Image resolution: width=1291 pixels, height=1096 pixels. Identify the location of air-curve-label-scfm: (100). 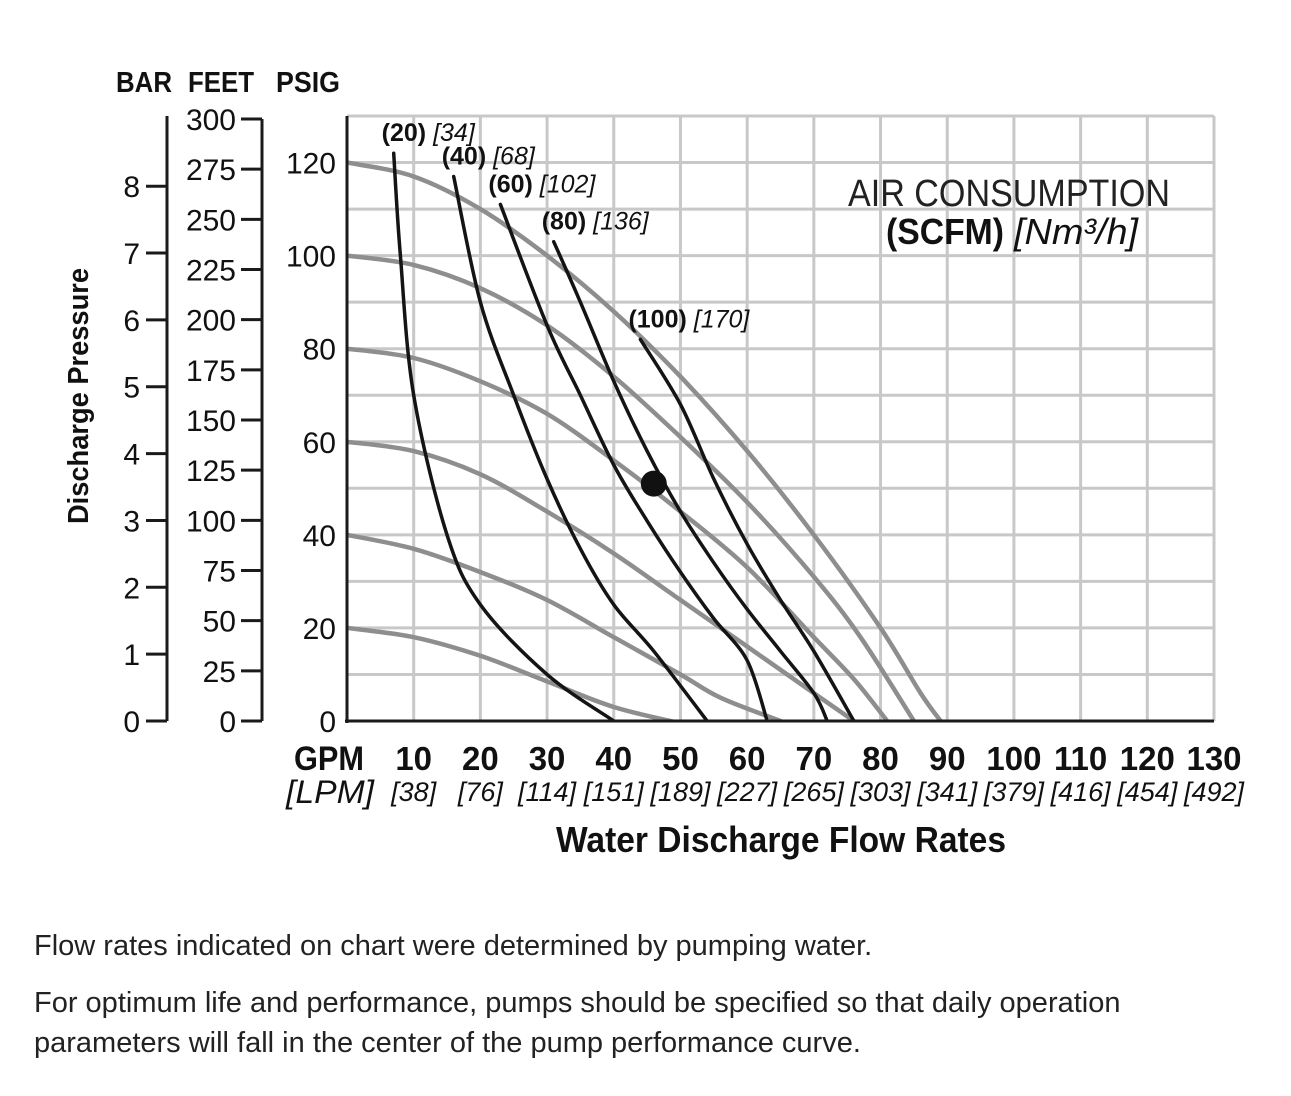
(660, 319).